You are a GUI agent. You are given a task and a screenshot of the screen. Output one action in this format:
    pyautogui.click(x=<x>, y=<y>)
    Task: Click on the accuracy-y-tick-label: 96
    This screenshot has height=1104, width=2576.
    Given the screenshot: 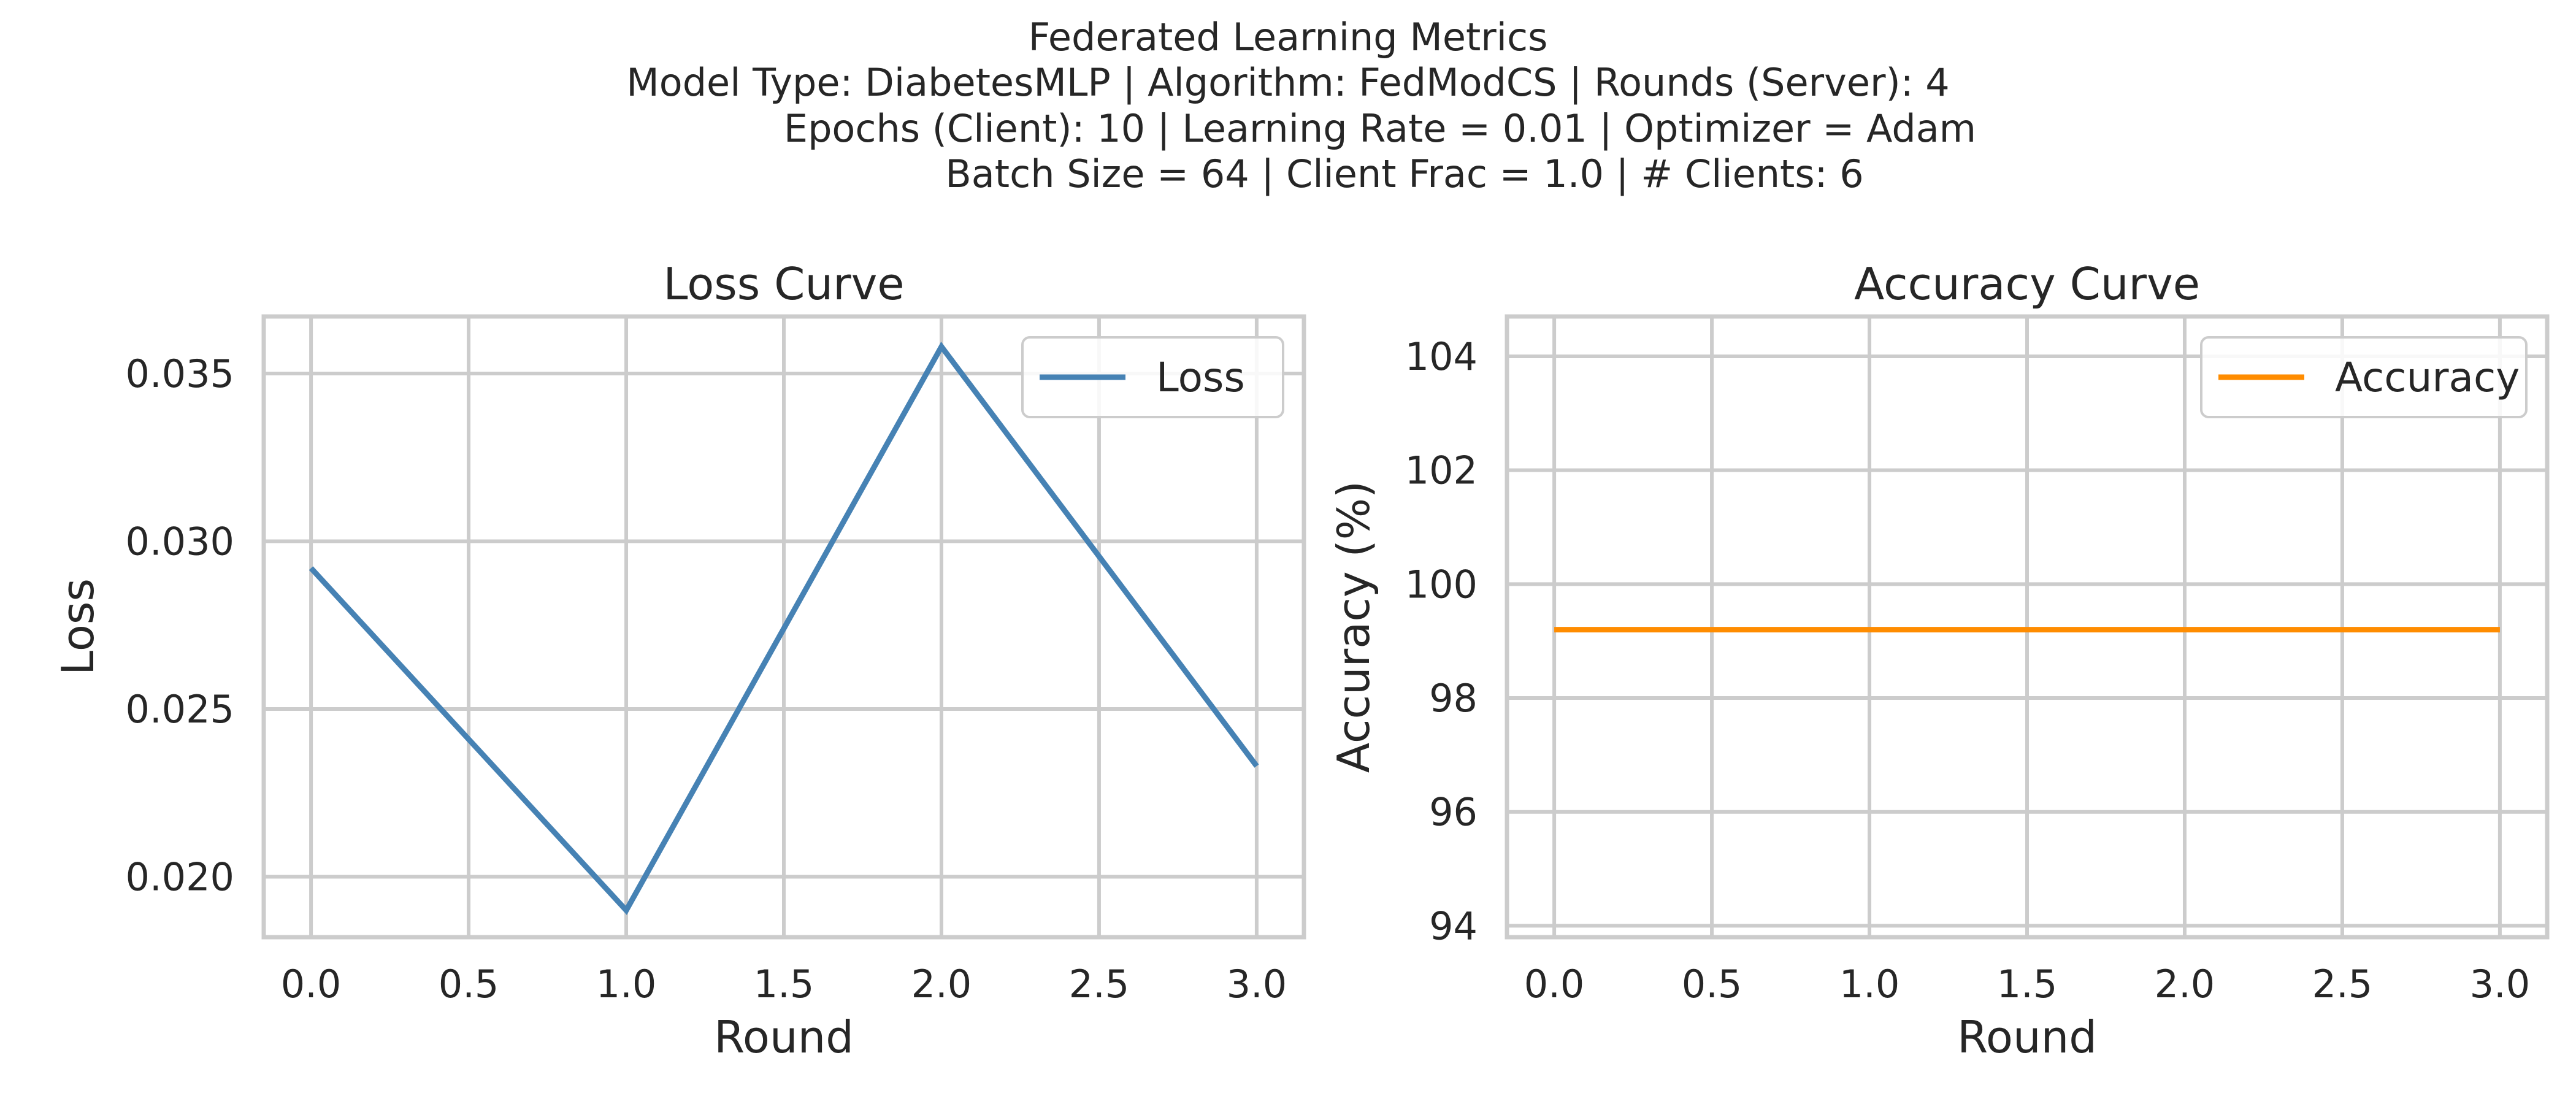 What is the action you would take?
    pyautogui.click(x=1453, y=812)
    